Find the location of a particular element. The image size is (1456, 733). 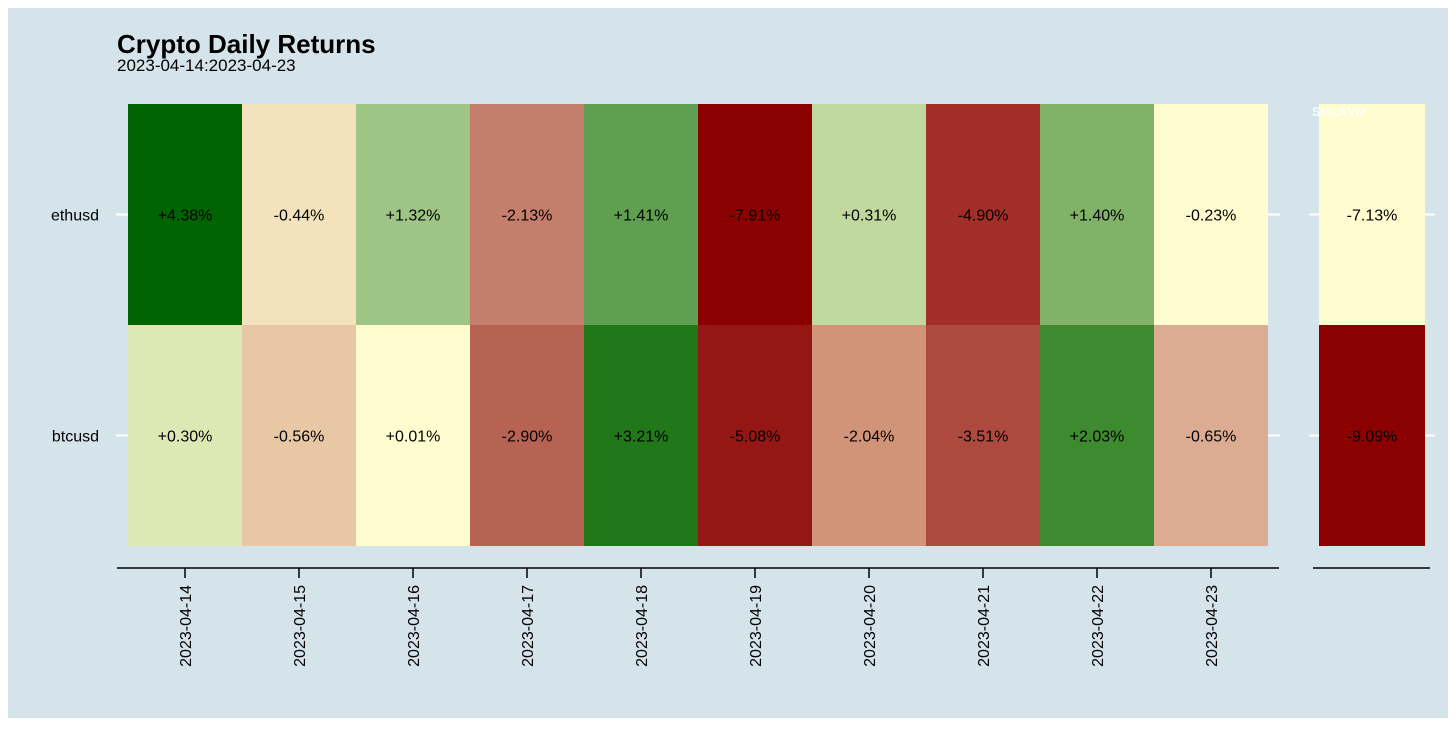

row-label: btcusd is located at coordinates (75, 437).